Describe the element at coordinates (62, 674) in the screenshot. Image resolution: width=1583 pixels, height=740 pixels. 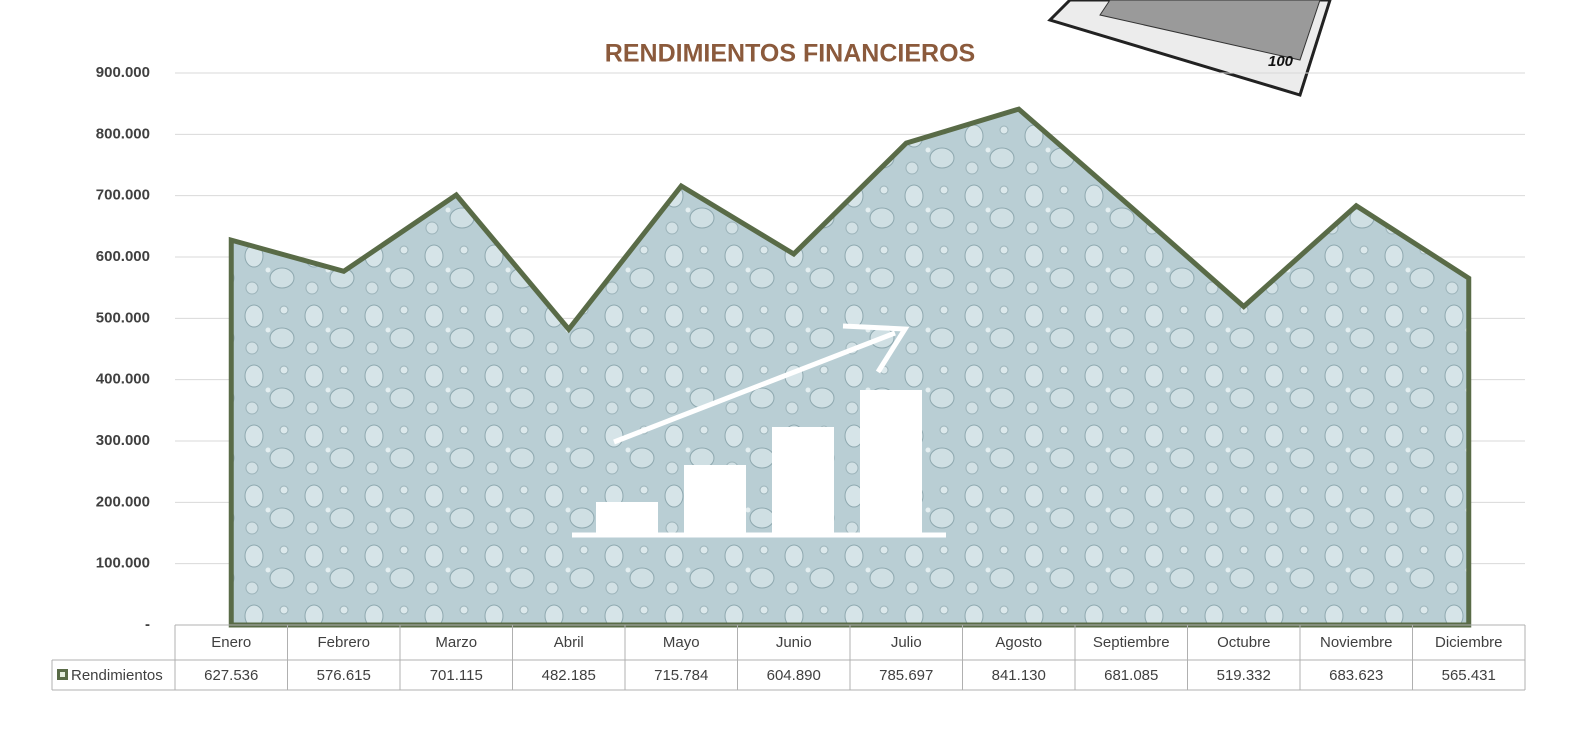
I see `legend-key-inner` at that location.